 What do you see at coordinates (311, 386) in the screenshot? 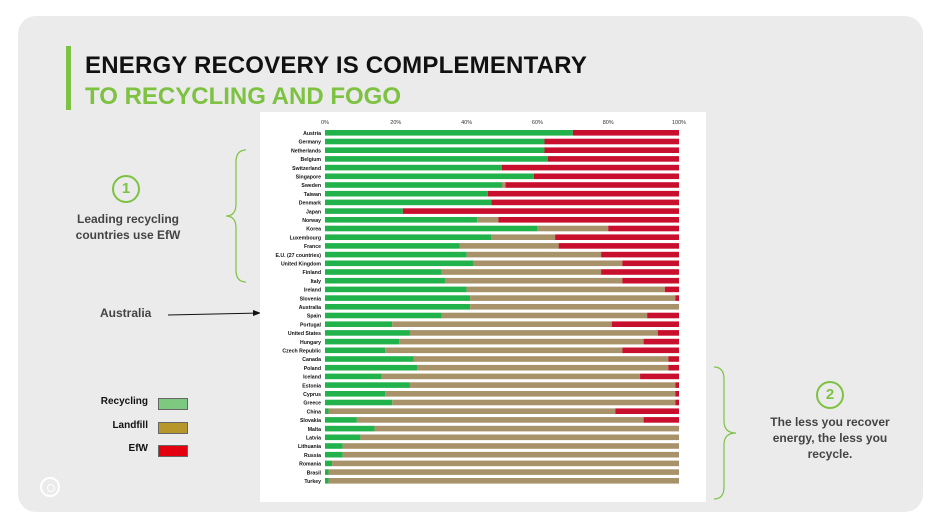
I see `category-label: Estonia` at bounding box center [311, 386].